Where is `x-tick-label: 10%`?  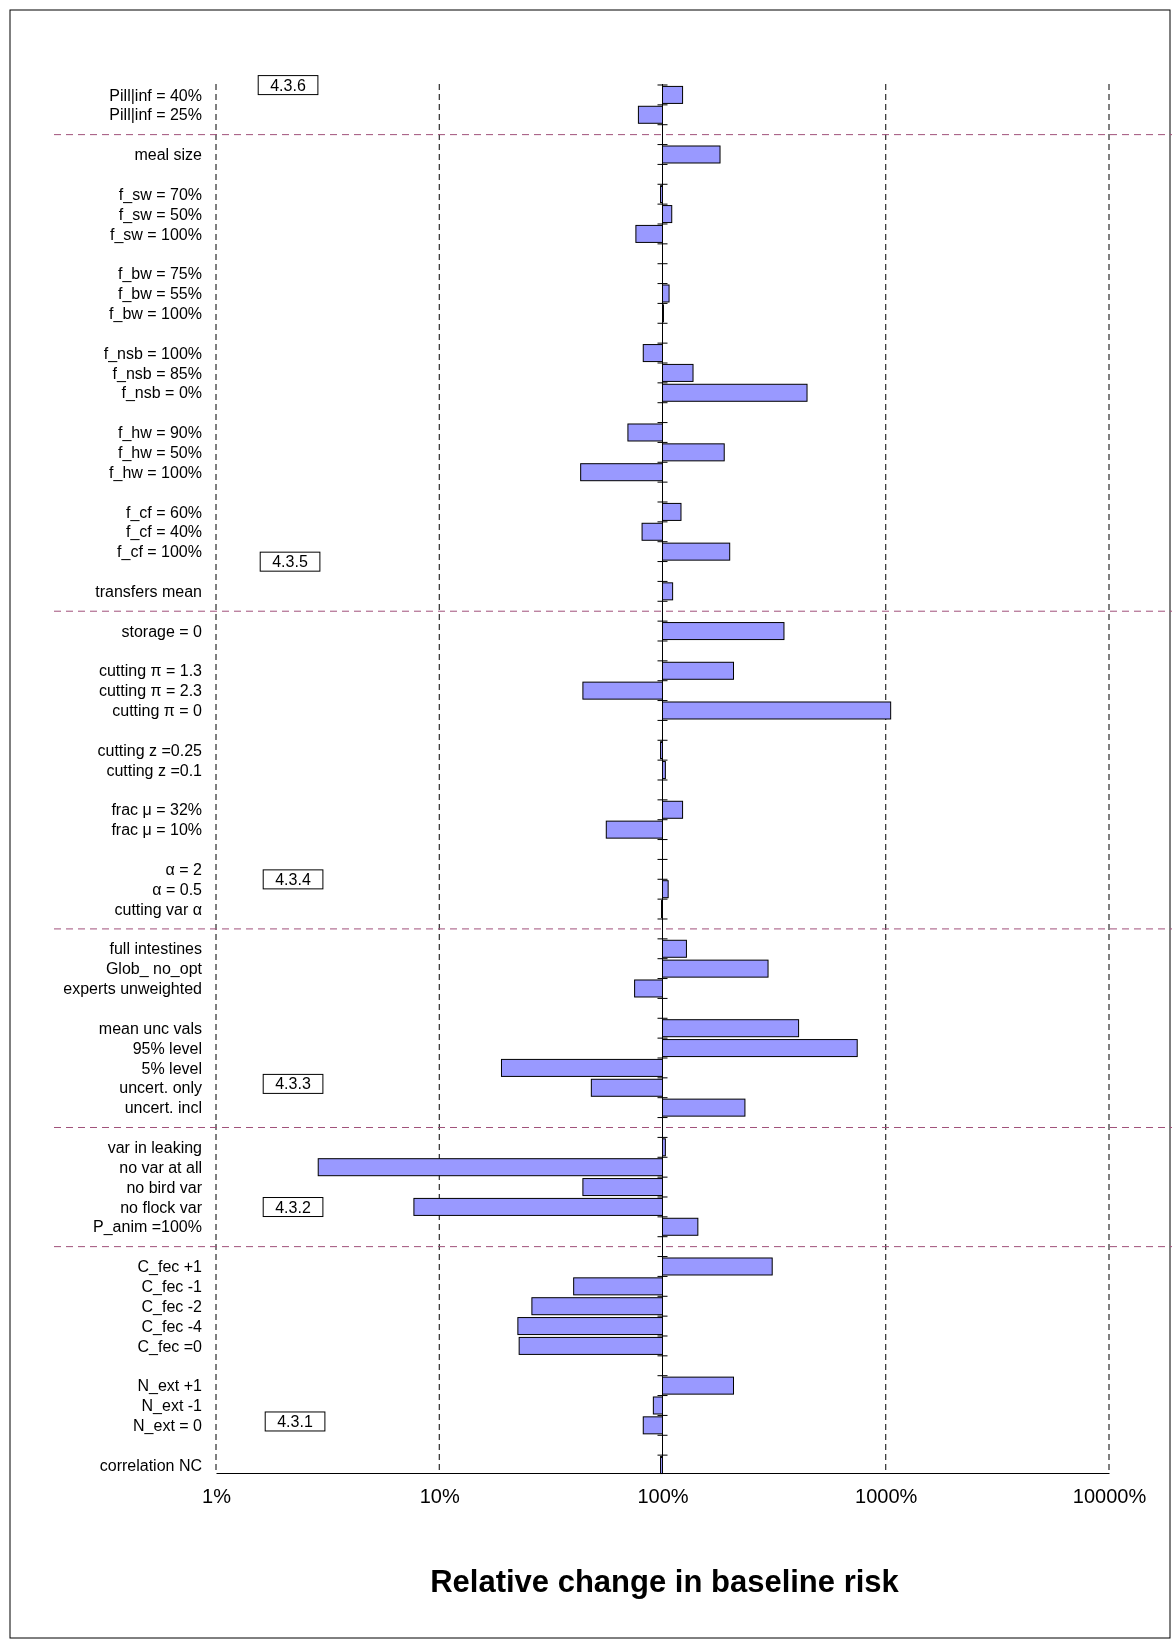
x-tick-label: 10% is located at coordinates (439, 1496).